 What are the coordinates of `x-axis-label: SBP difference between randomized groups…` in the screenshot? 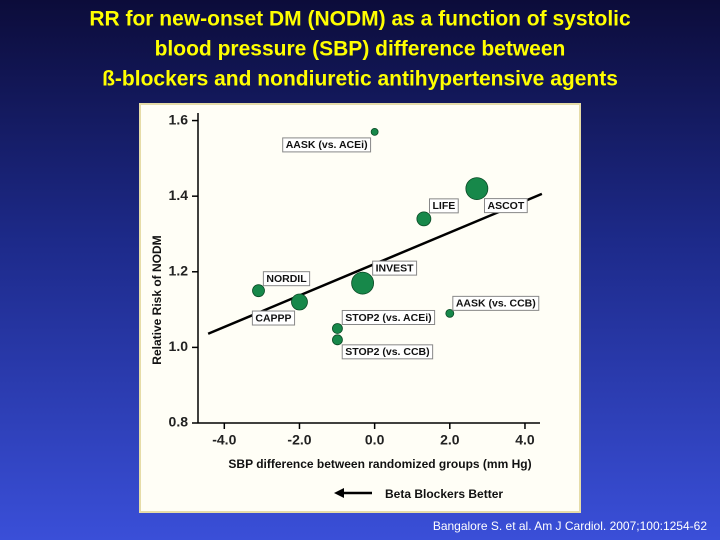 It's located at (379, 464).